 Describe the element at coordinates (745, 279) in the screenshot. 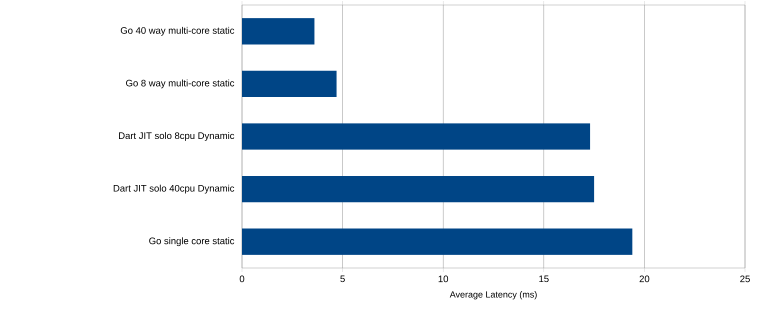

I see `x-tick-label: 25` at that location.